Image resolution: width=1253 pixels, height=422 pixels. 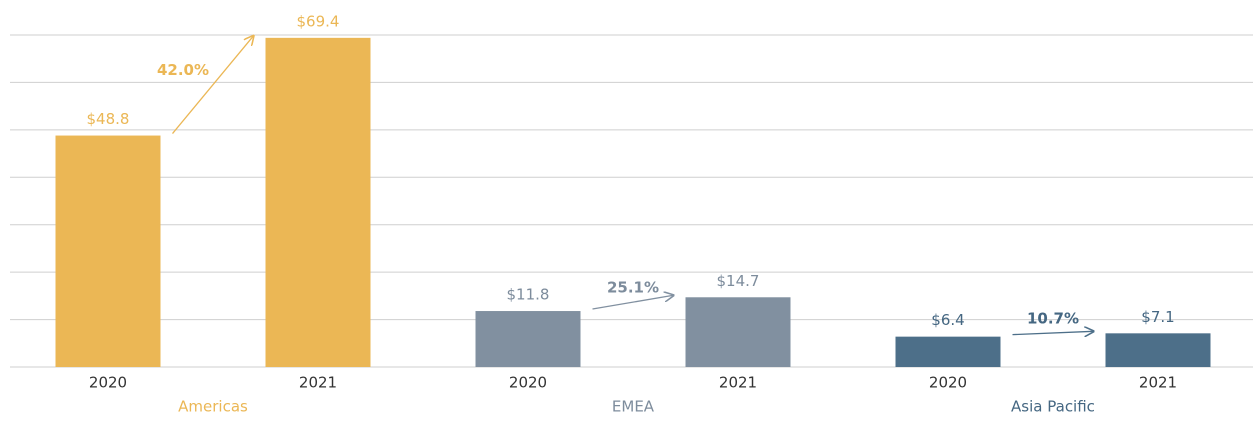 What do you see at coordinates (1053, 318) in the screenshot?
I see `growth-label: 10.7%` at bounding box center [1053, 318].